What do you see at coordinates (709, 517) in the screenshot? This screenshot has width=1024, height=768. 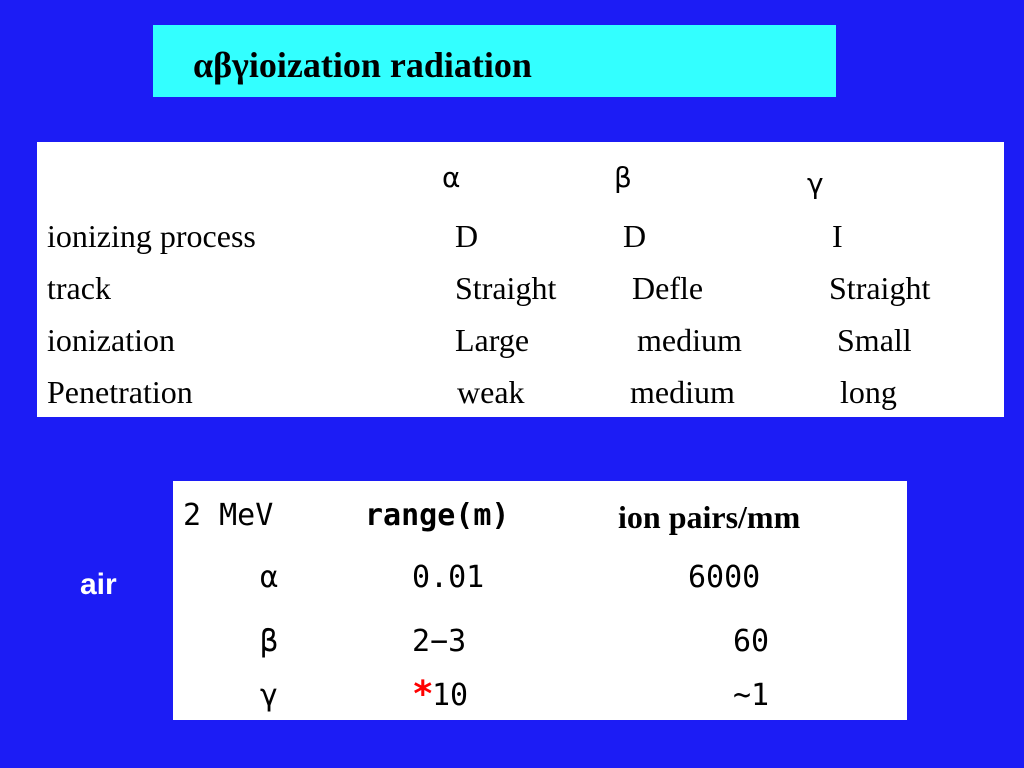 I see `column-header: ion pairs/mm` at bounding box center [709, 517].